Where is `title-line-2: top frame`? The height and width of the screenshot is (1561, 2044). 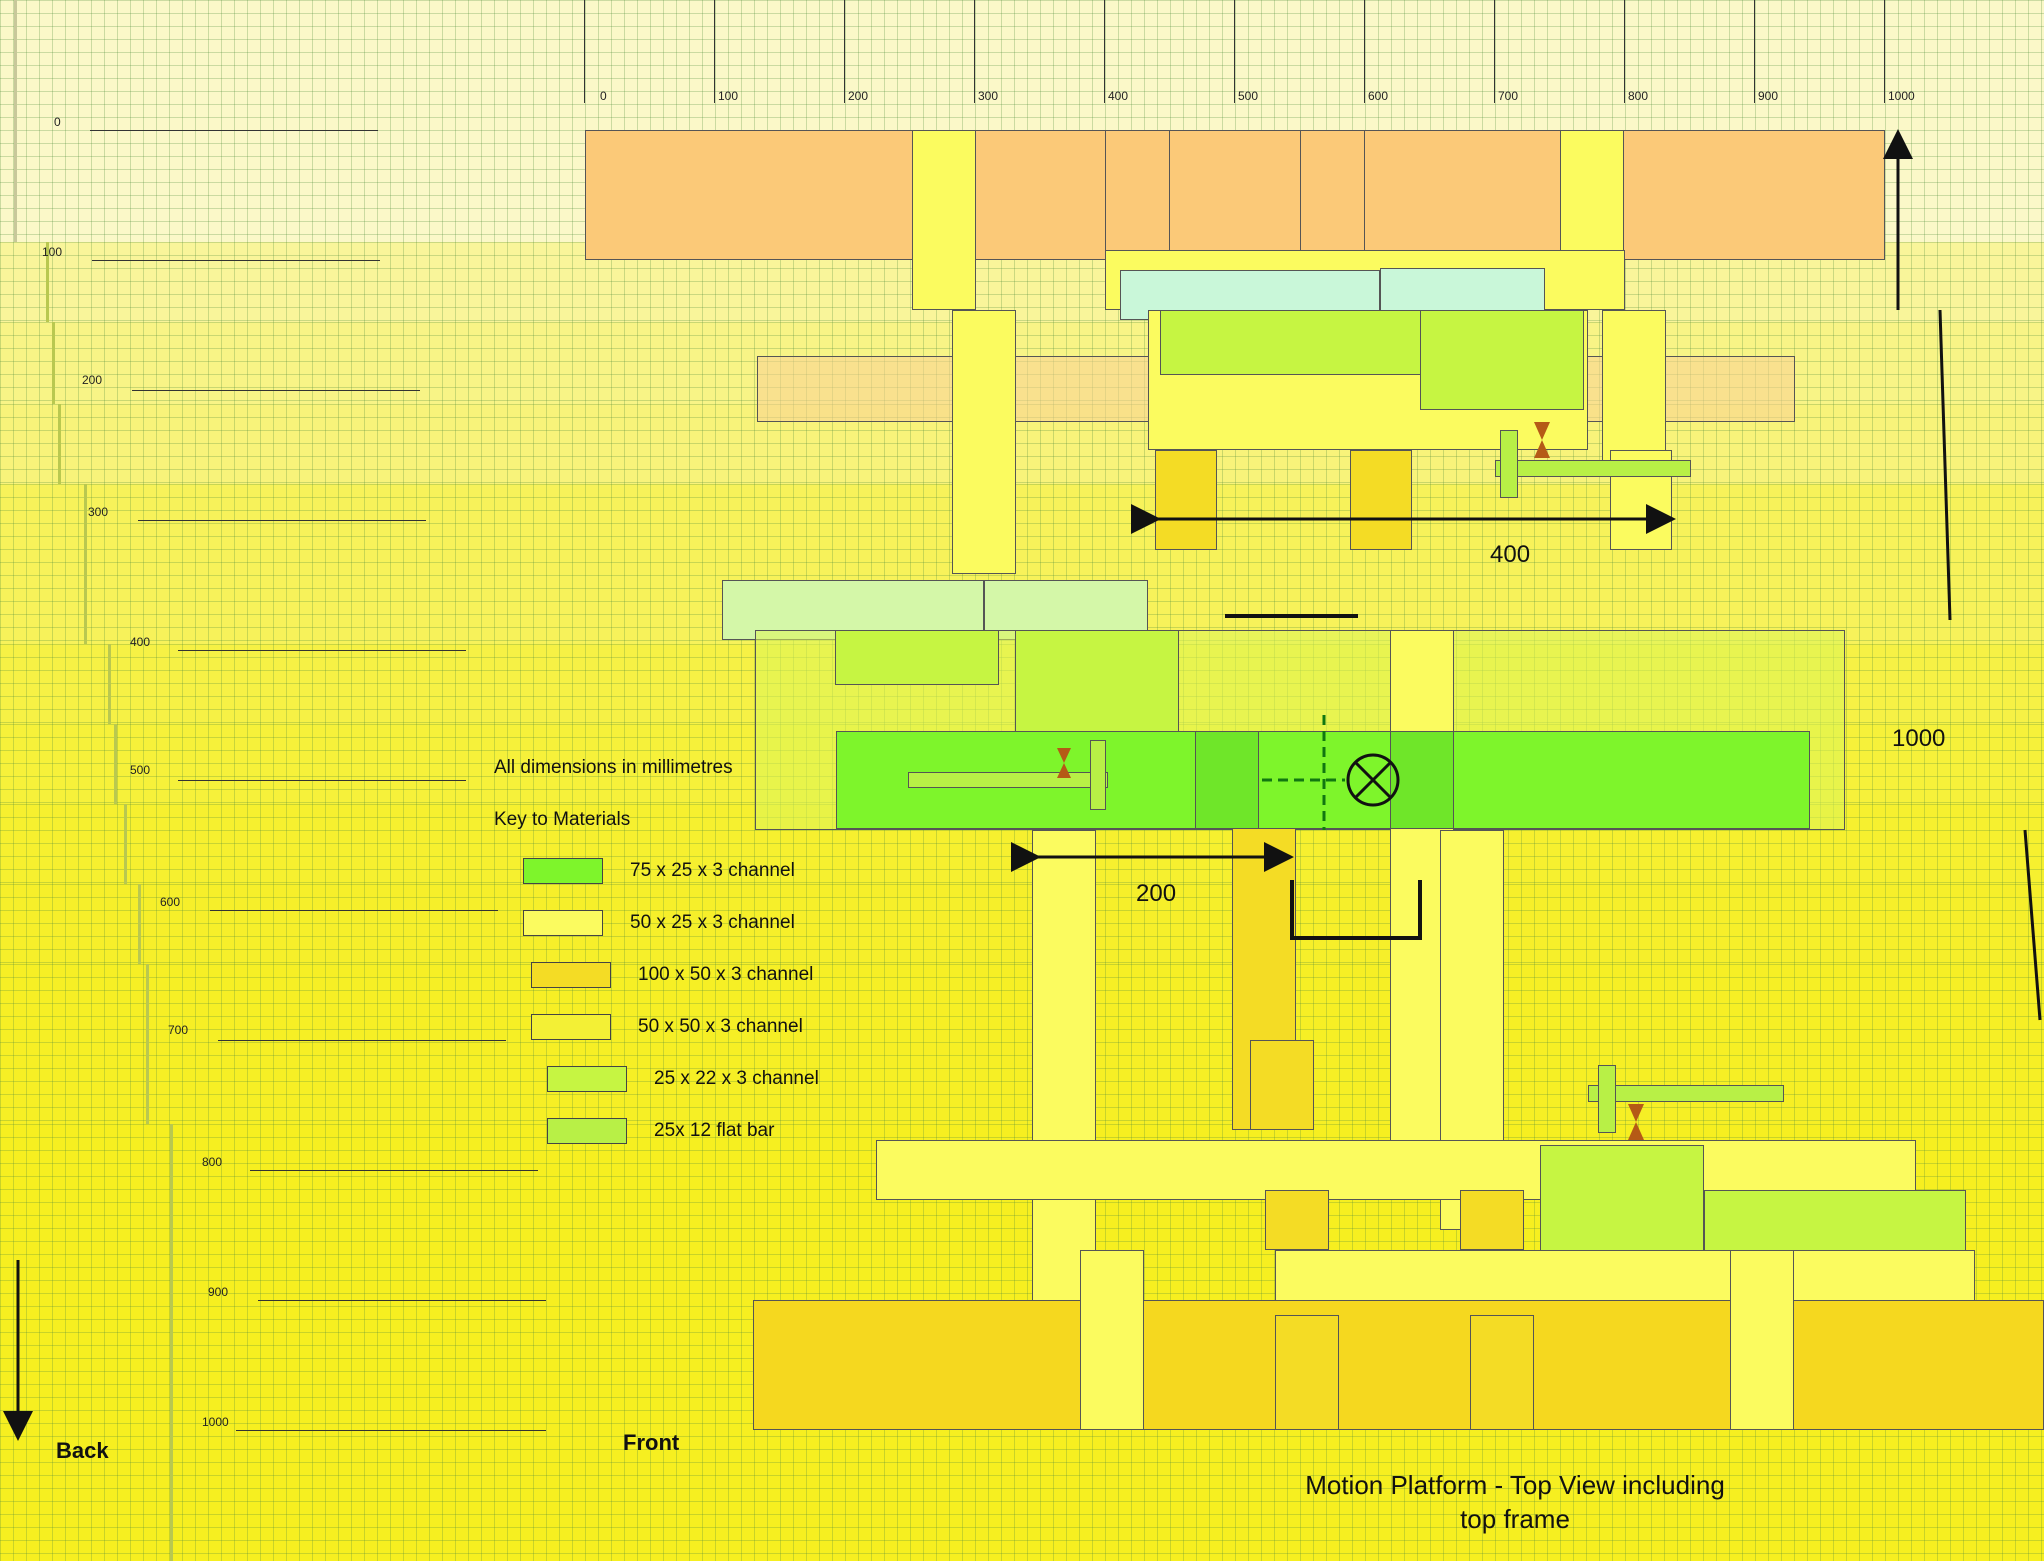
title-line-2: top frame is located at coordinates (1515, 1519).